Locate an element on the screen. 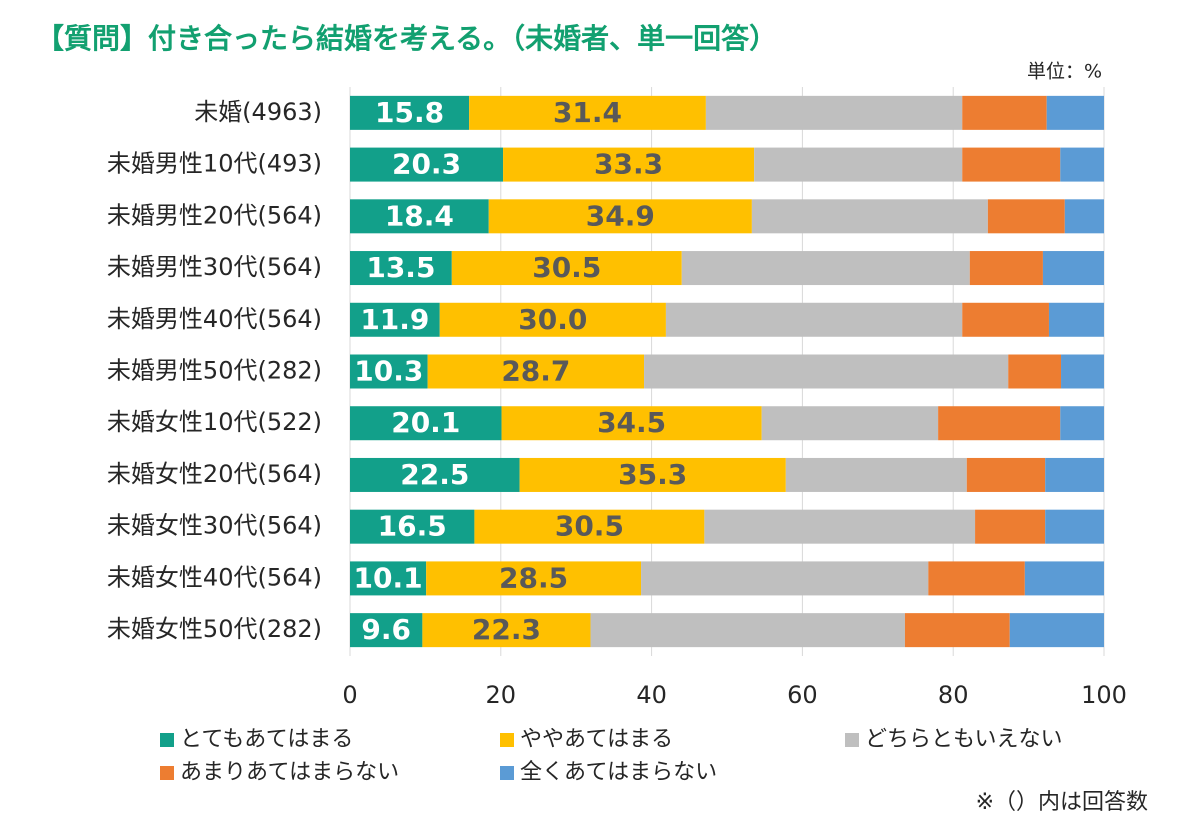  y-tick-label: 未婚女性20代(564) is located at coordinates (214, 474).